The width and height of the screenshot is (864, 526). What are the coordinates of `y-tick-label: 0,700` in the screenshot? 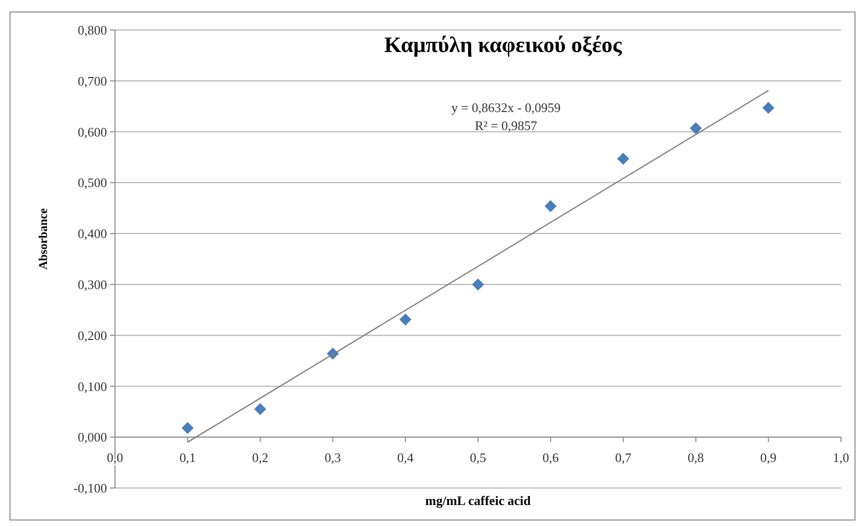 It's located at (92, 80).